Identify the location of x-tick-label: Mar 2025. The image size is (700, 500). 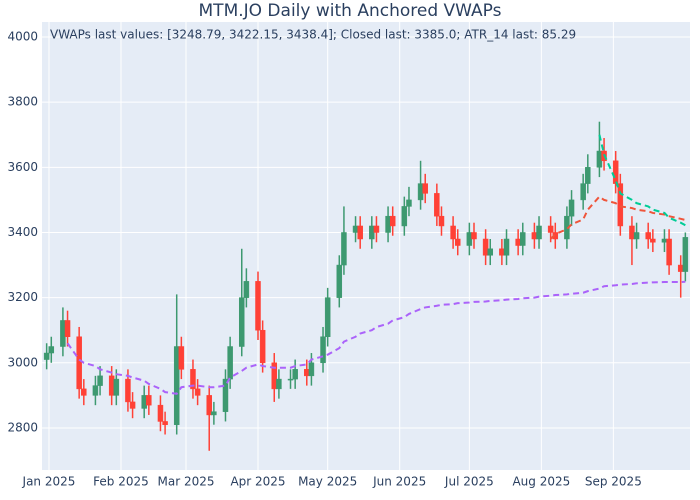
(186, 482).